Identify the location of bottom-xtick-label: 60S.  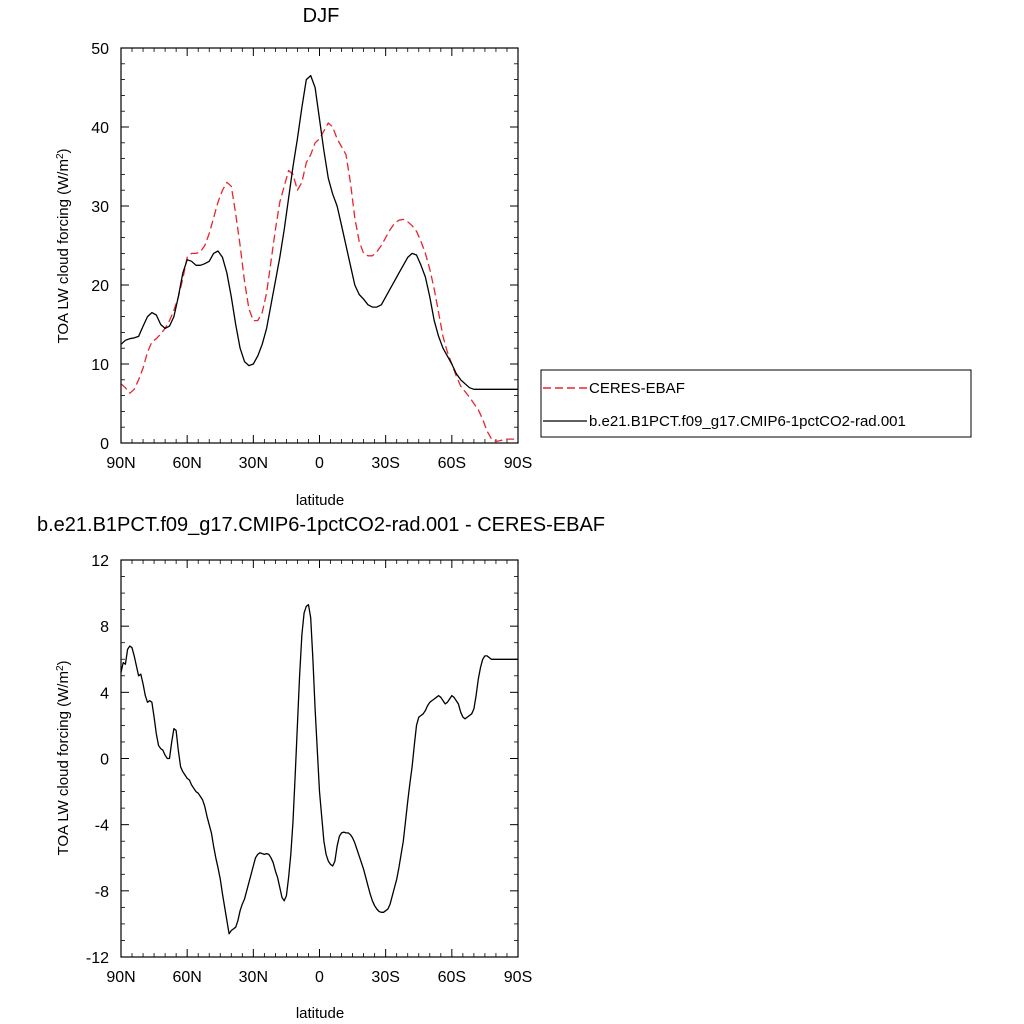
(452, 977).